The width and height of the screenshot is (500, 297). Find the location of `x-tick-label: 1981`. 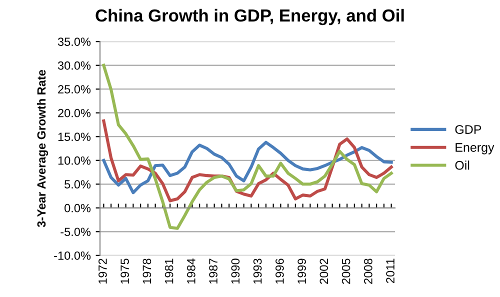

x-tick-label: 1981 is located at coordinates (169, 271).